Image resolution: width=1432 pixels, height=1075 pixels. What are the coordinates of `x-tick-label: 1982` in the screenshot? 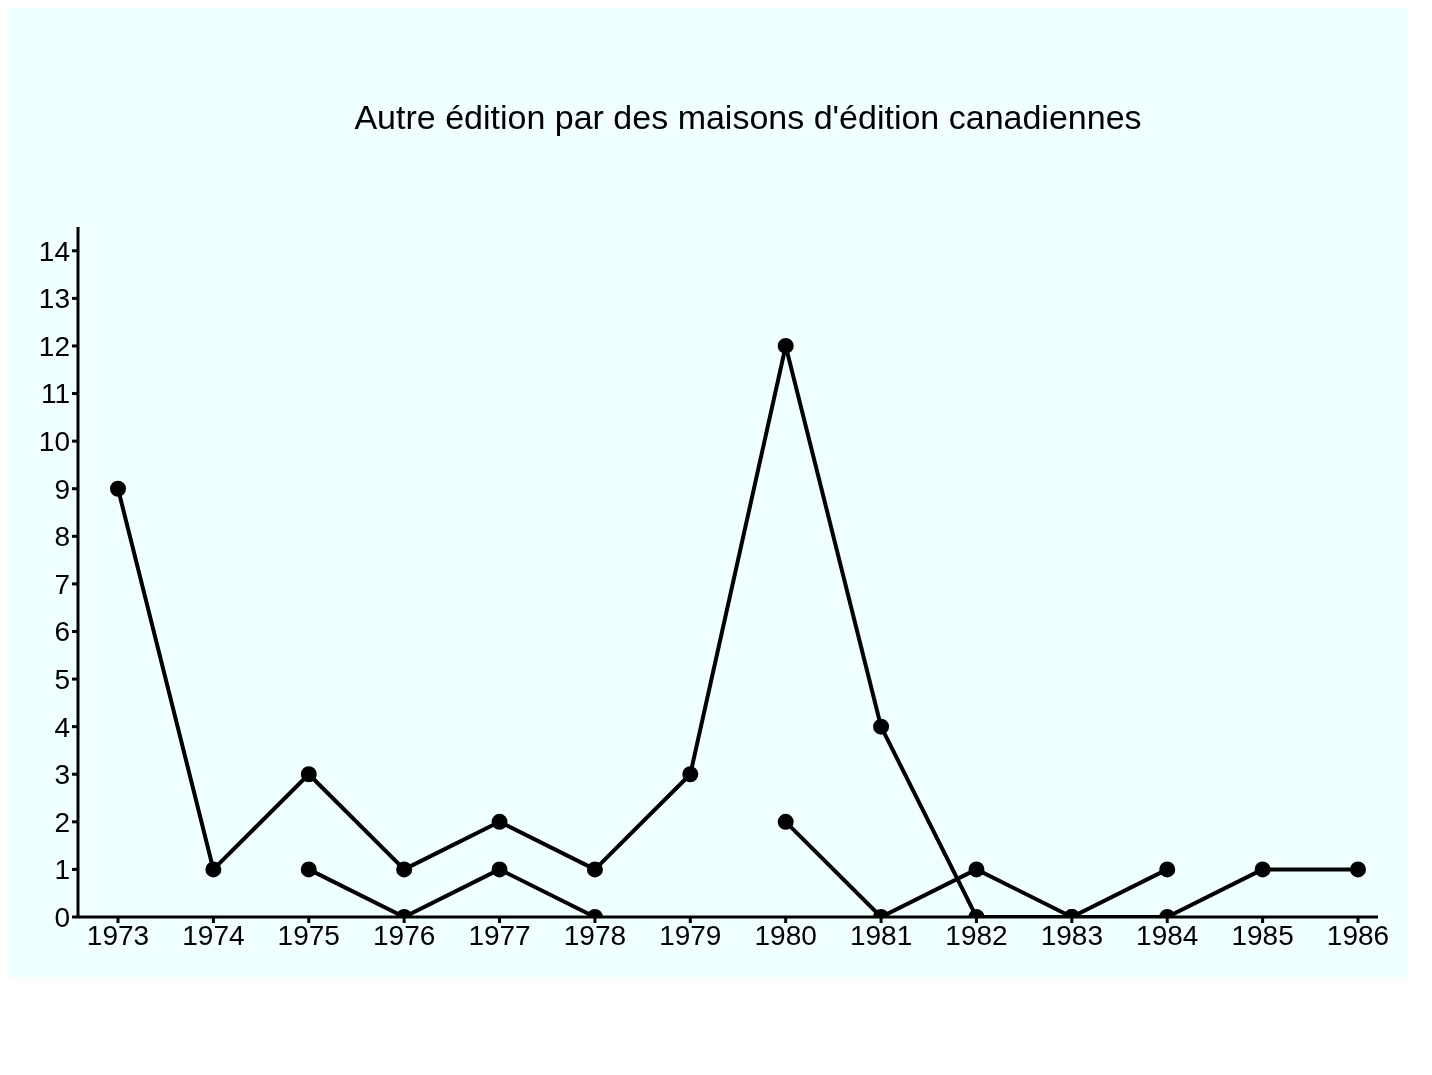 It's located at (976, 935).